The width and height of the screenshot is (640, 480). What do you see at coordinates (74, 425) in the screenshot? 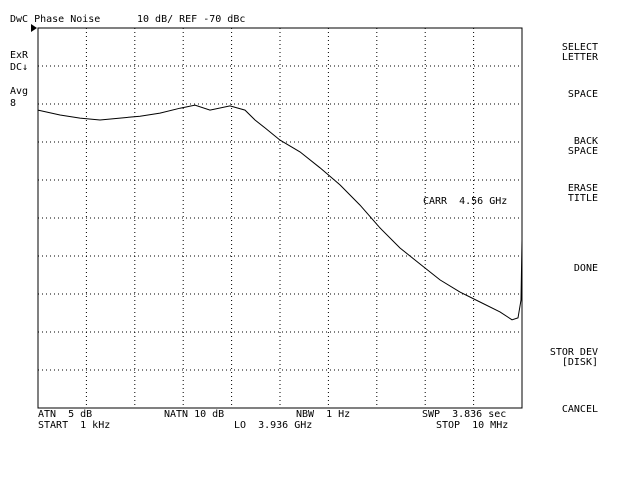
I see `status-text: START 1 kHz` at bounding box center [74, 425].